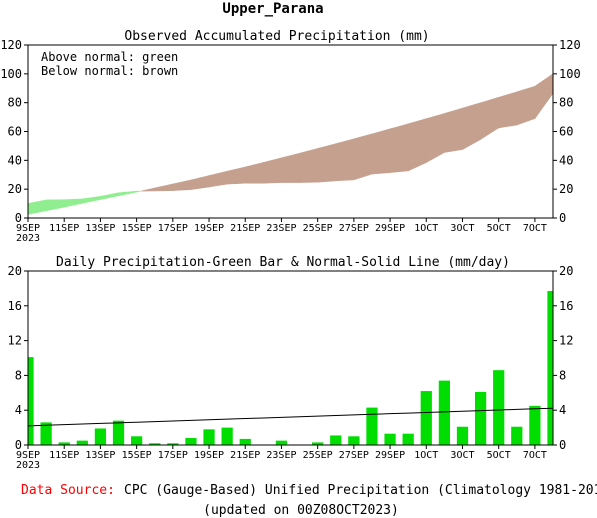 The image size is (597, 518). I want to click on daily-xtick-label: 23SEP, so click(281, 455).